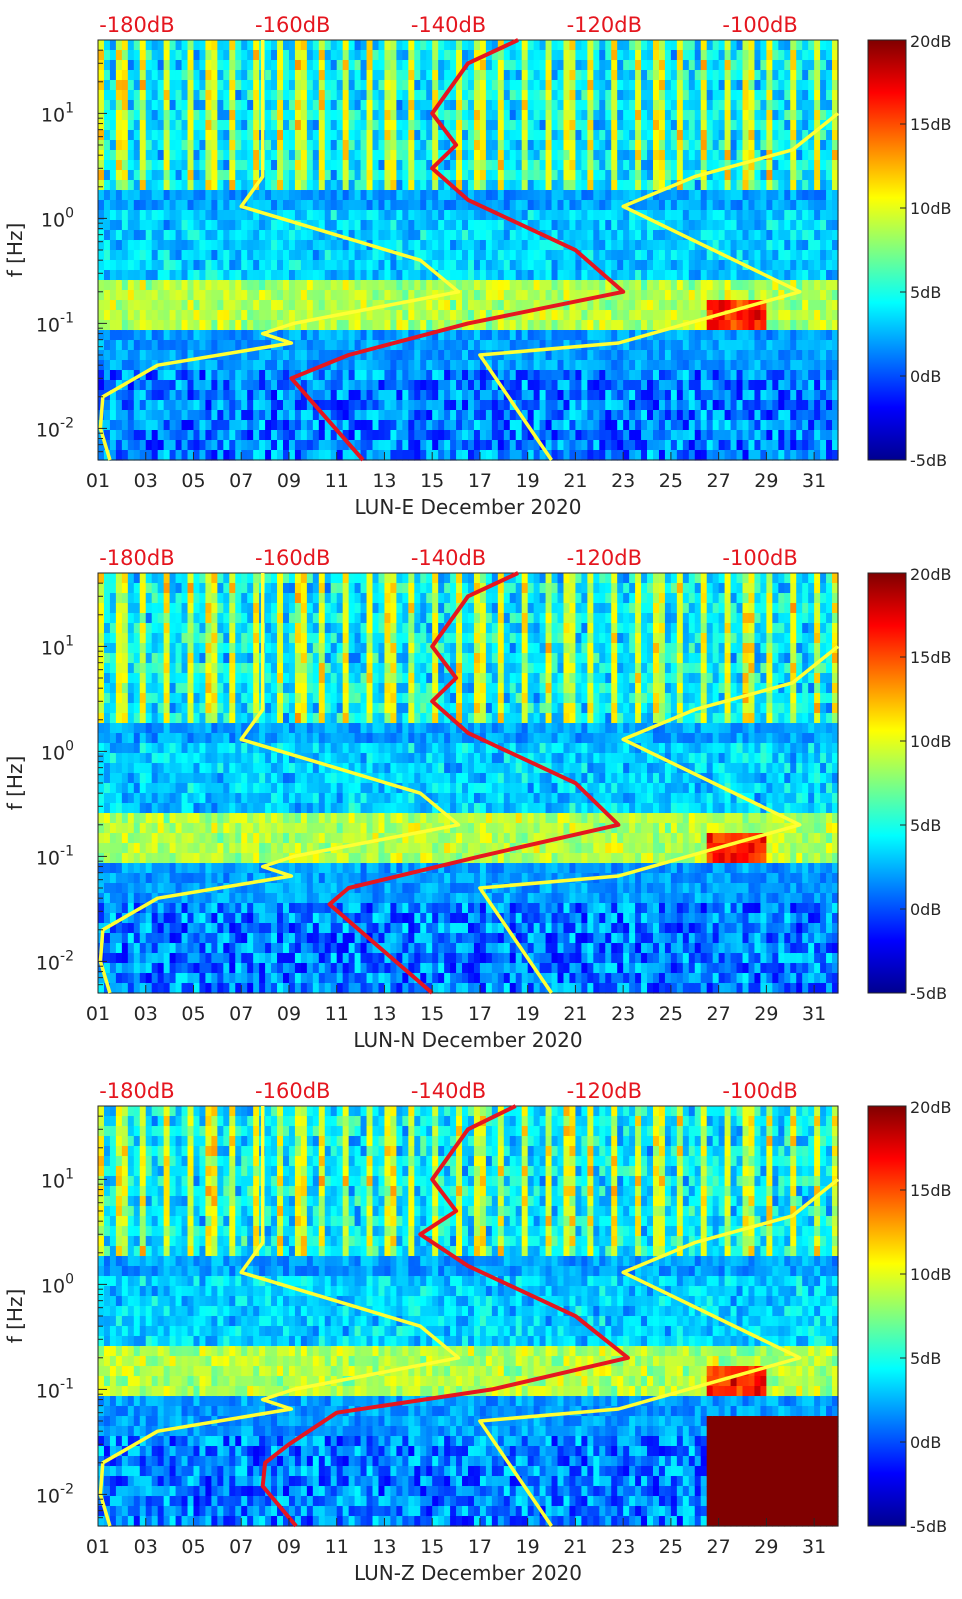  Describe the element at coordinates (467, 1040) in the screenshot. I see `x-axis-label: LUN-N December 2020` at that location.